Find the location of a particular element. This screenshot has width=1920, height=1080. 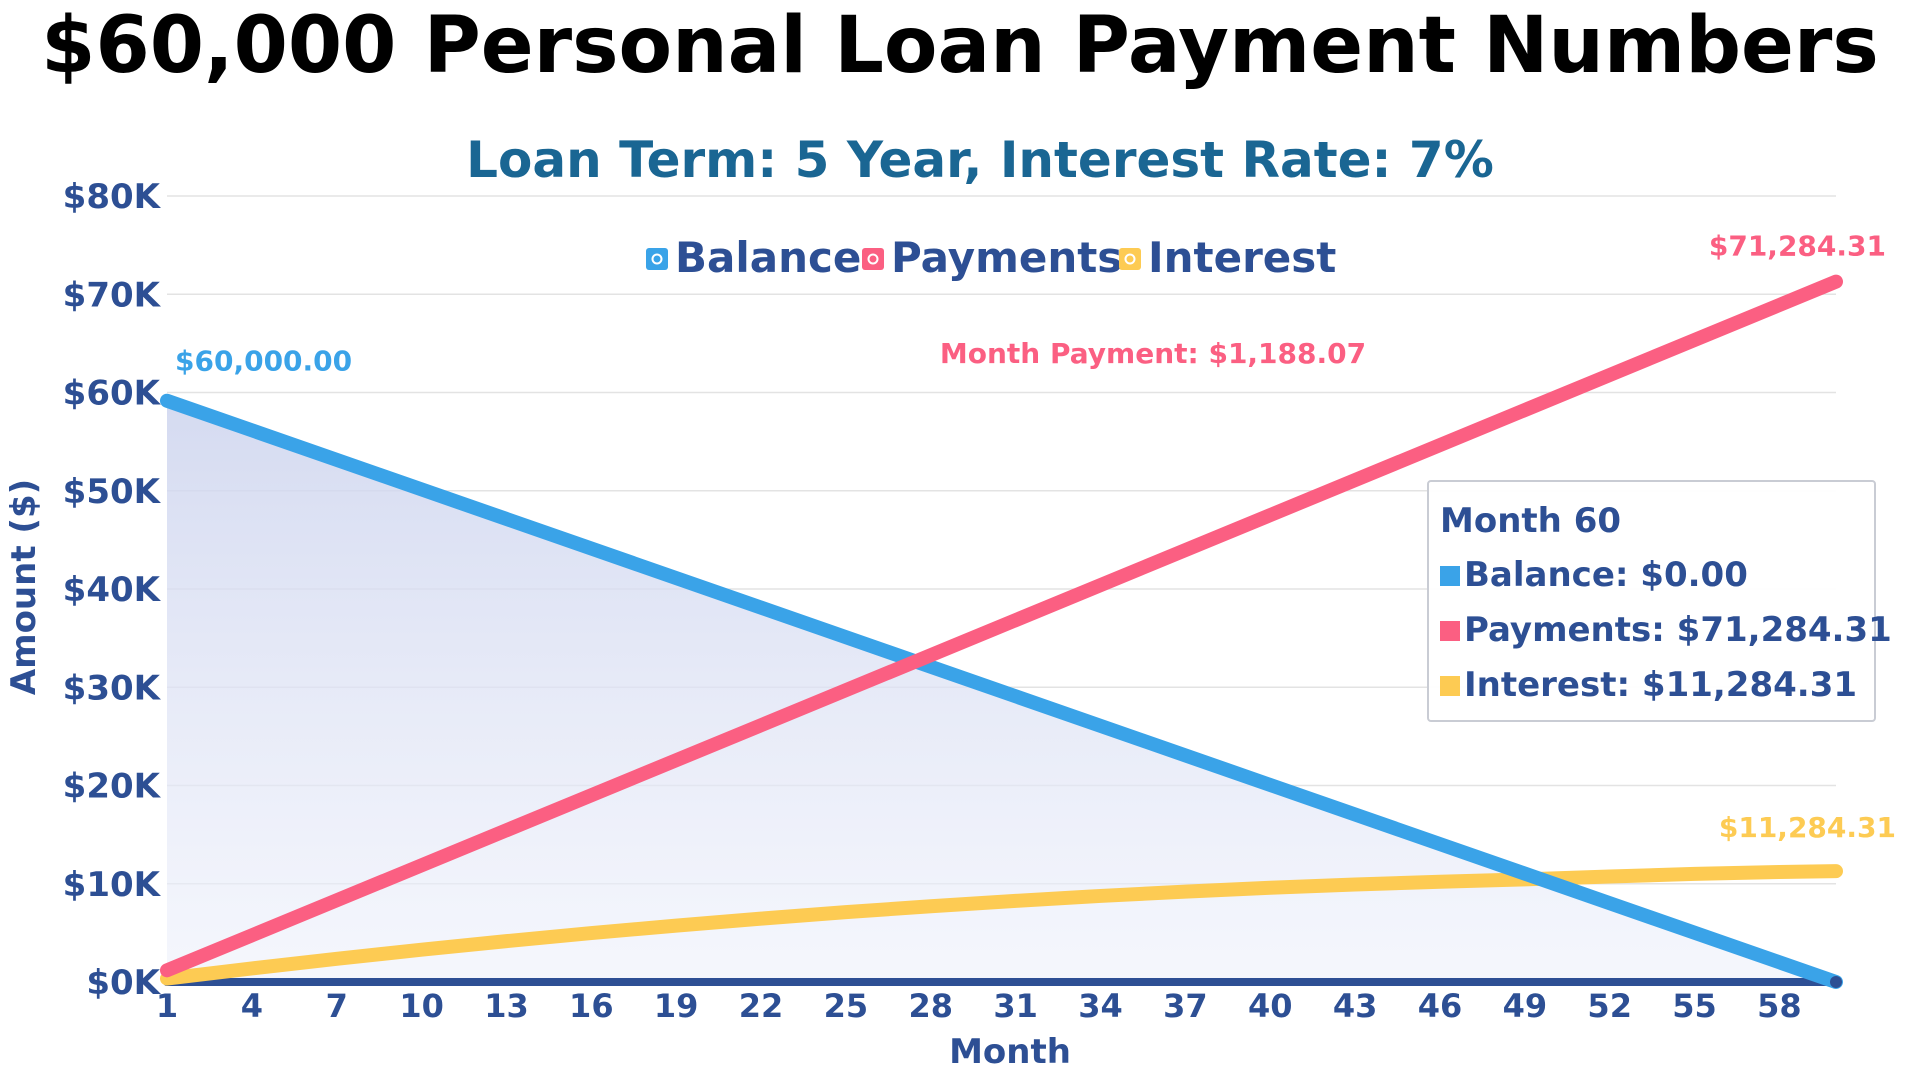

legend-label-balance: Balance is located at coordinates (768, 257).